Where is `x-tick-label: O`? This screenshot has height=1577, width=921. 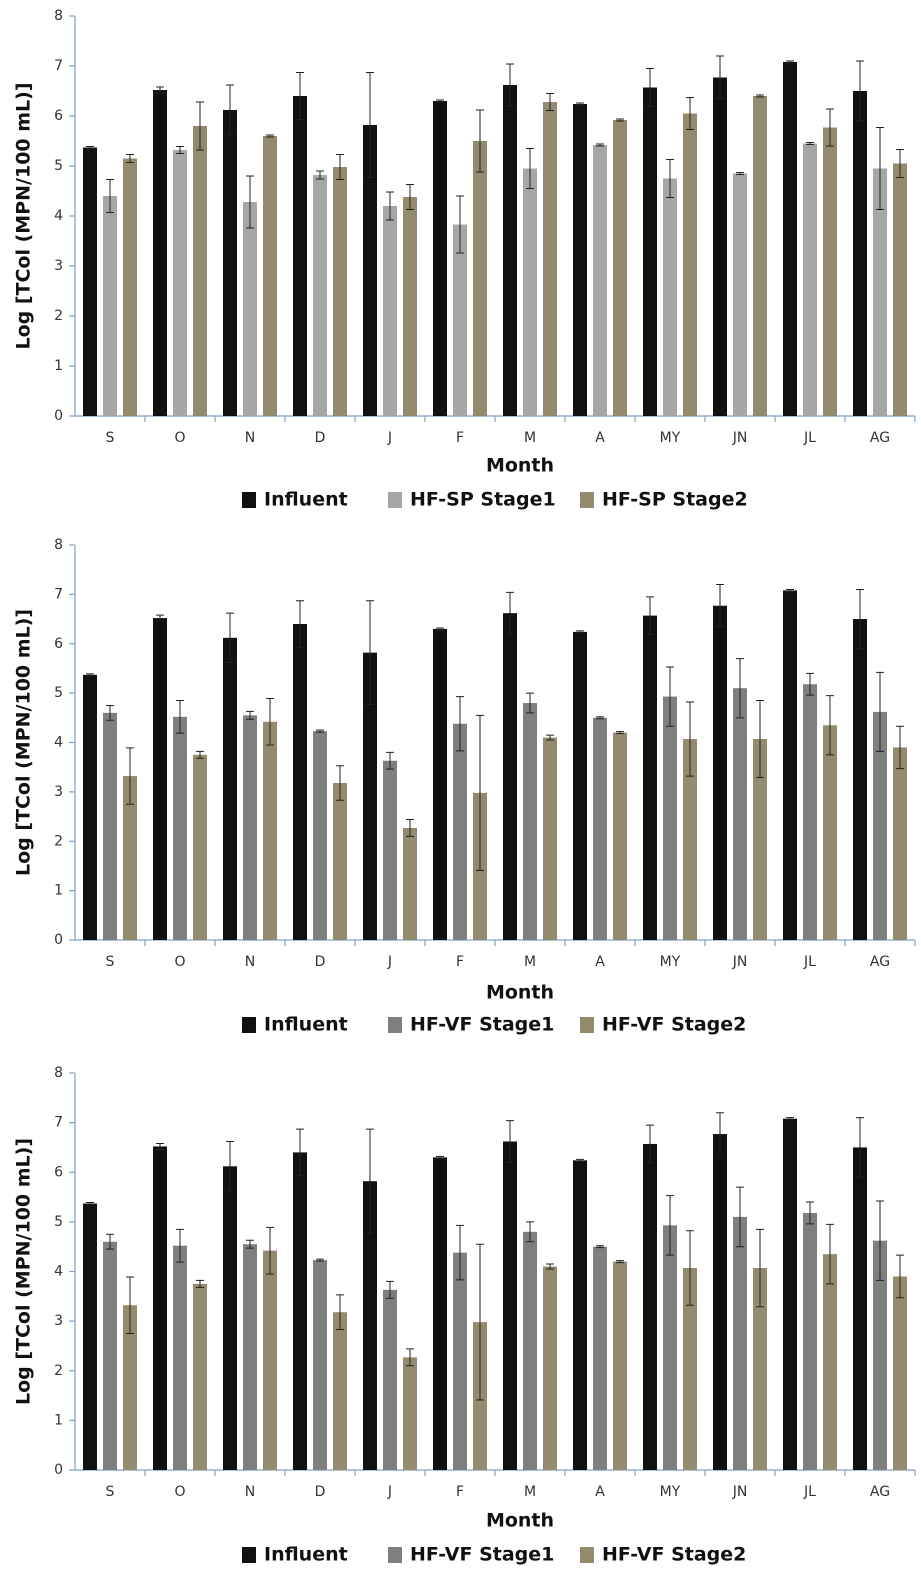 x-tick-label: O is located at coordinates (179, 1492).